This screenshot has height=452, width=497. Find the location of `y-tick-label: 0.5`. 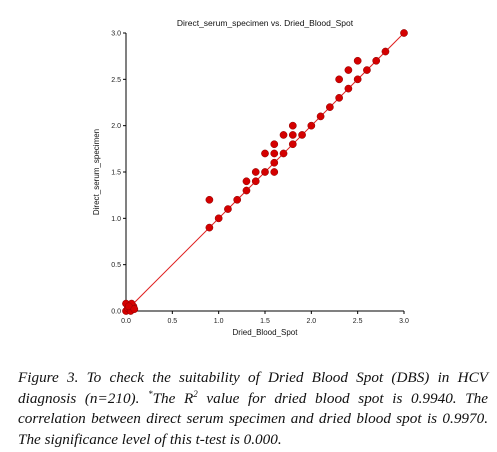

y-tick-label: 0.5 is located at coordinates (116, 265).